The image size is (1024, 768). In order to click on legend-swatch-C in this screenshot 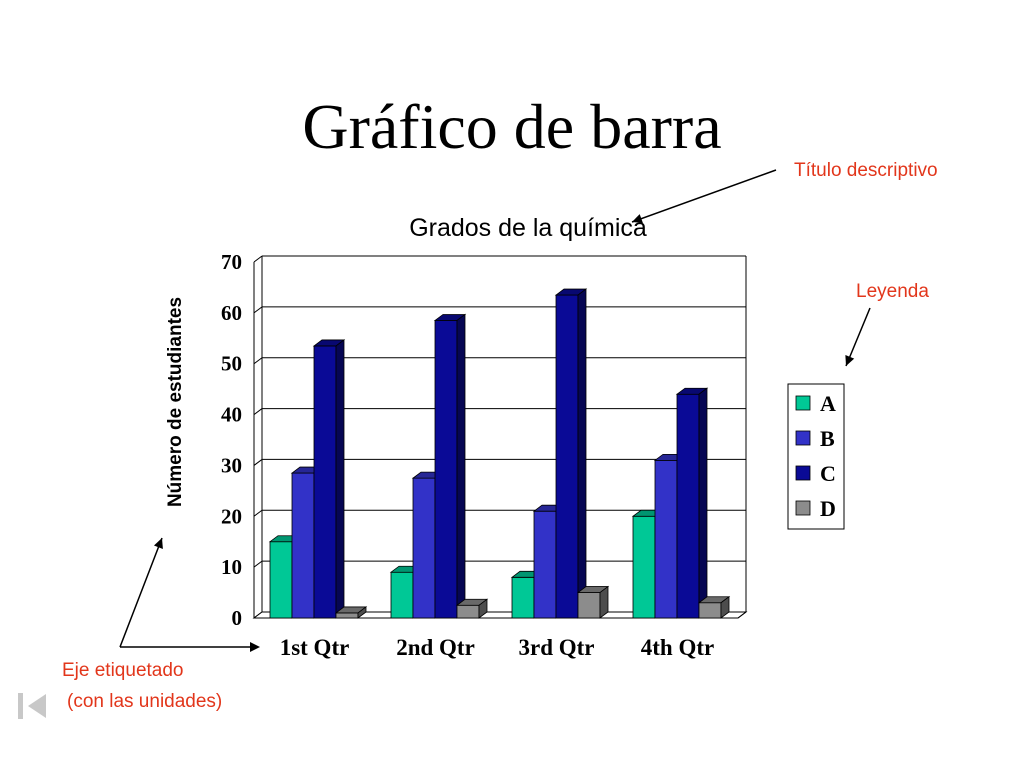, I will do `click(803, 473)`.